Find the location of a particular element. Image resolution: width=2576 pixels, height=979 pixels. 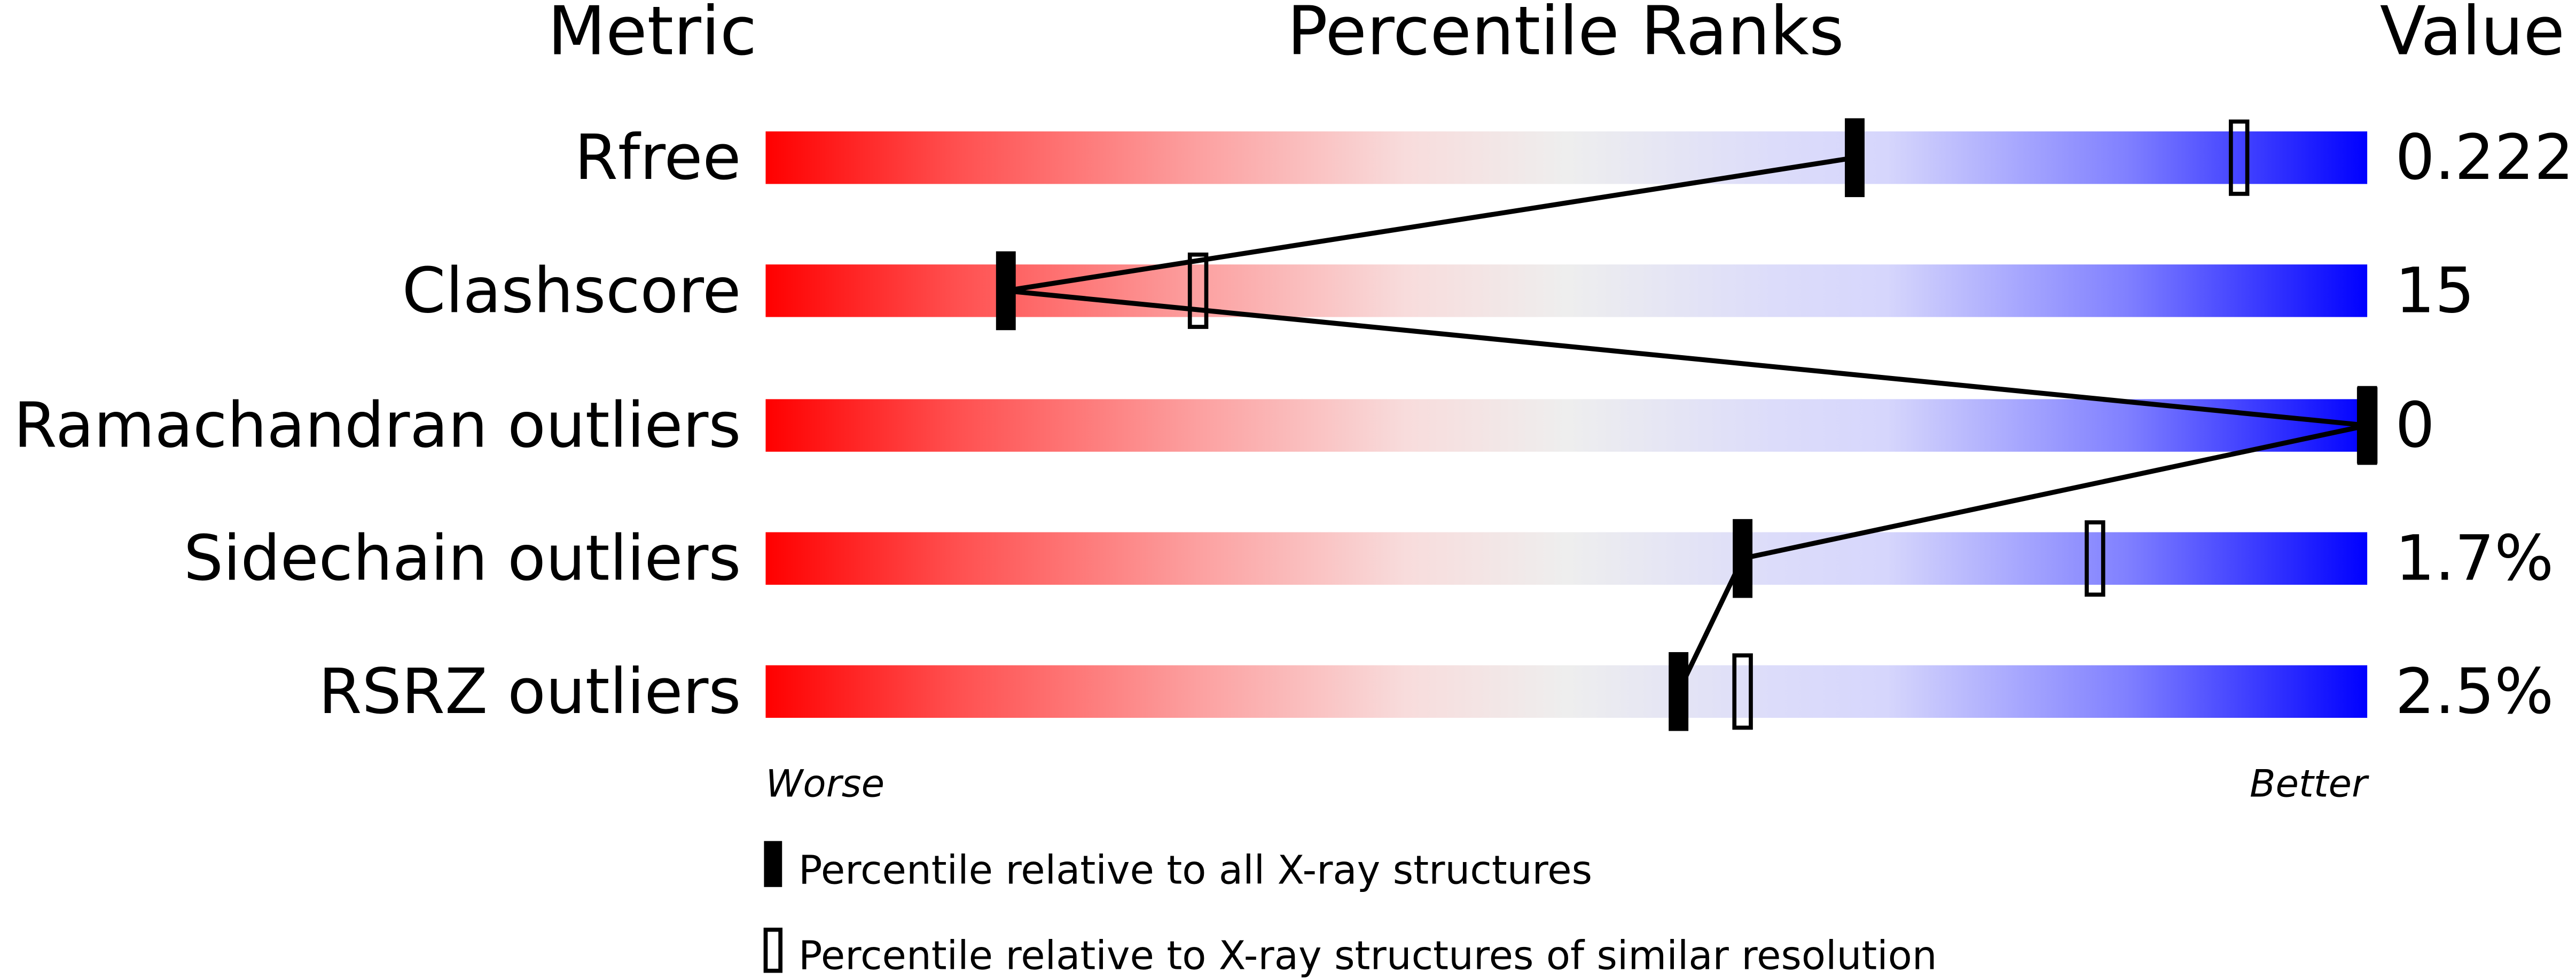

metric-label: RSRZ outliers is located at coordinates (529, 691).